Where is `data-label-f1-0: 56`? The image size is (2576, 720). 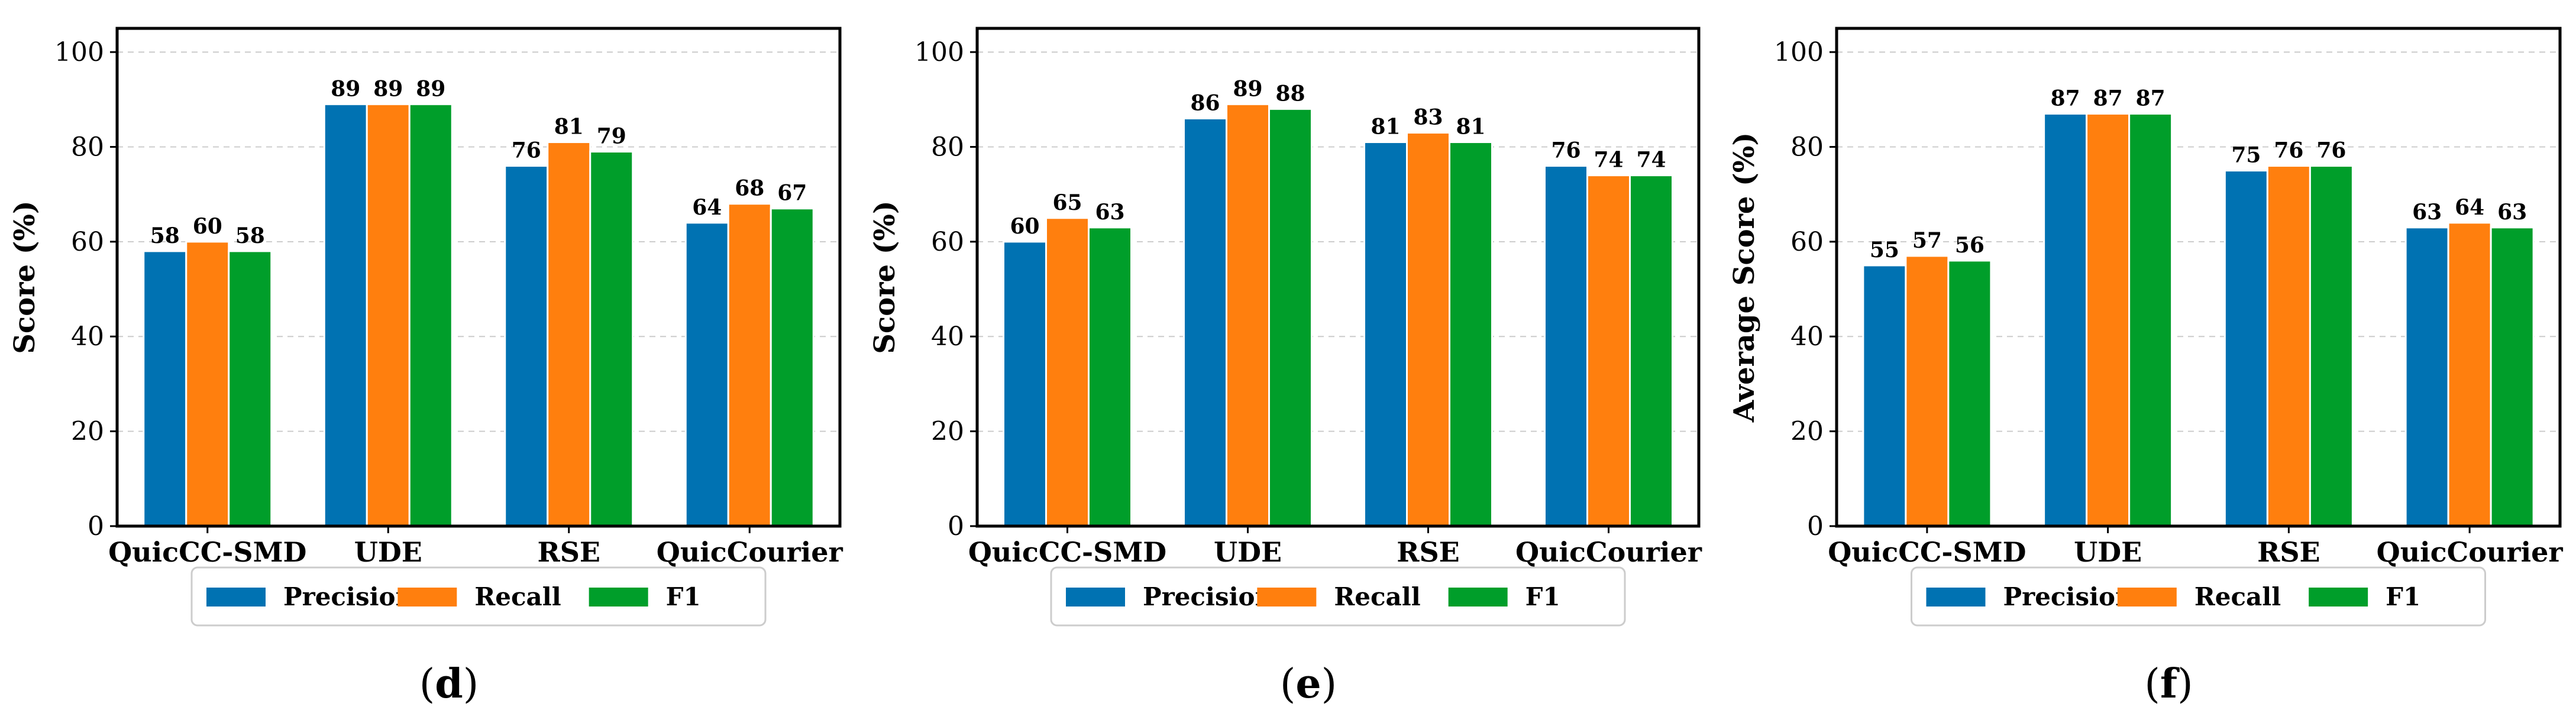
data-label-f1-0: 56 is located at coordinates (1969, 246).